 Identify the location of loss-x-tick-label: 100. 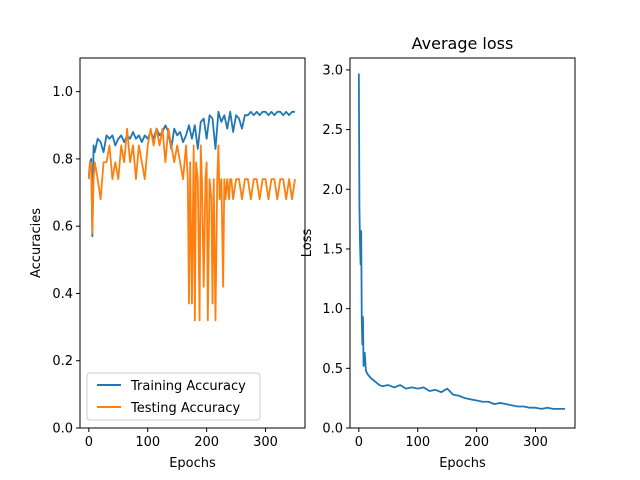
(417, 442).